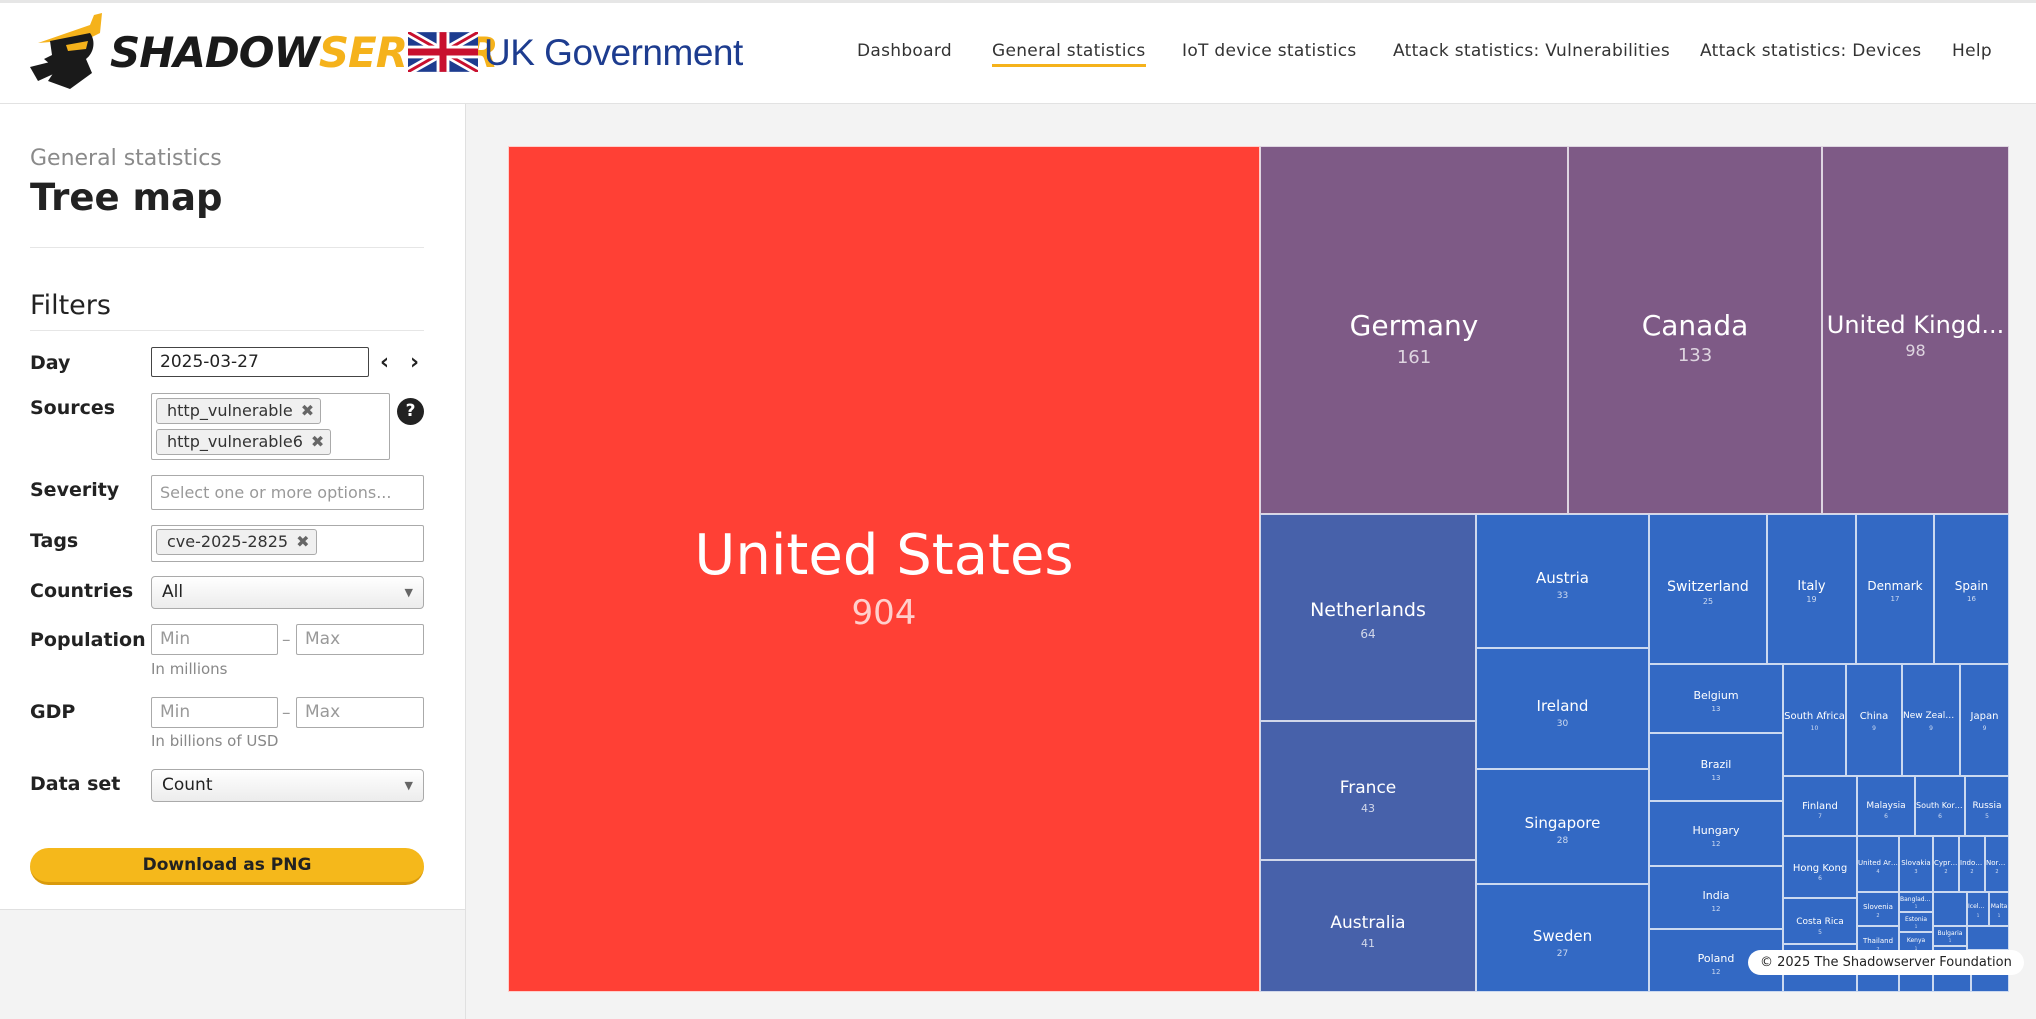 The width and height of the screenshot is (2036, 1019). Describe the element at coordinates (1895, 599) in the screenshot. I see `treemap-tile-value: 17` at that location.